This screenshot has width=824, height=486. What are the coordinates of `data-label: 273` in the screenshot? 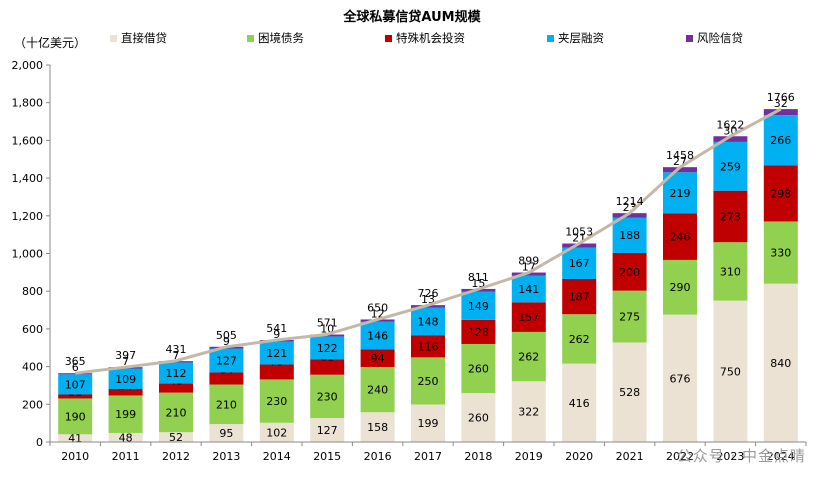 It's located at (730, 216).